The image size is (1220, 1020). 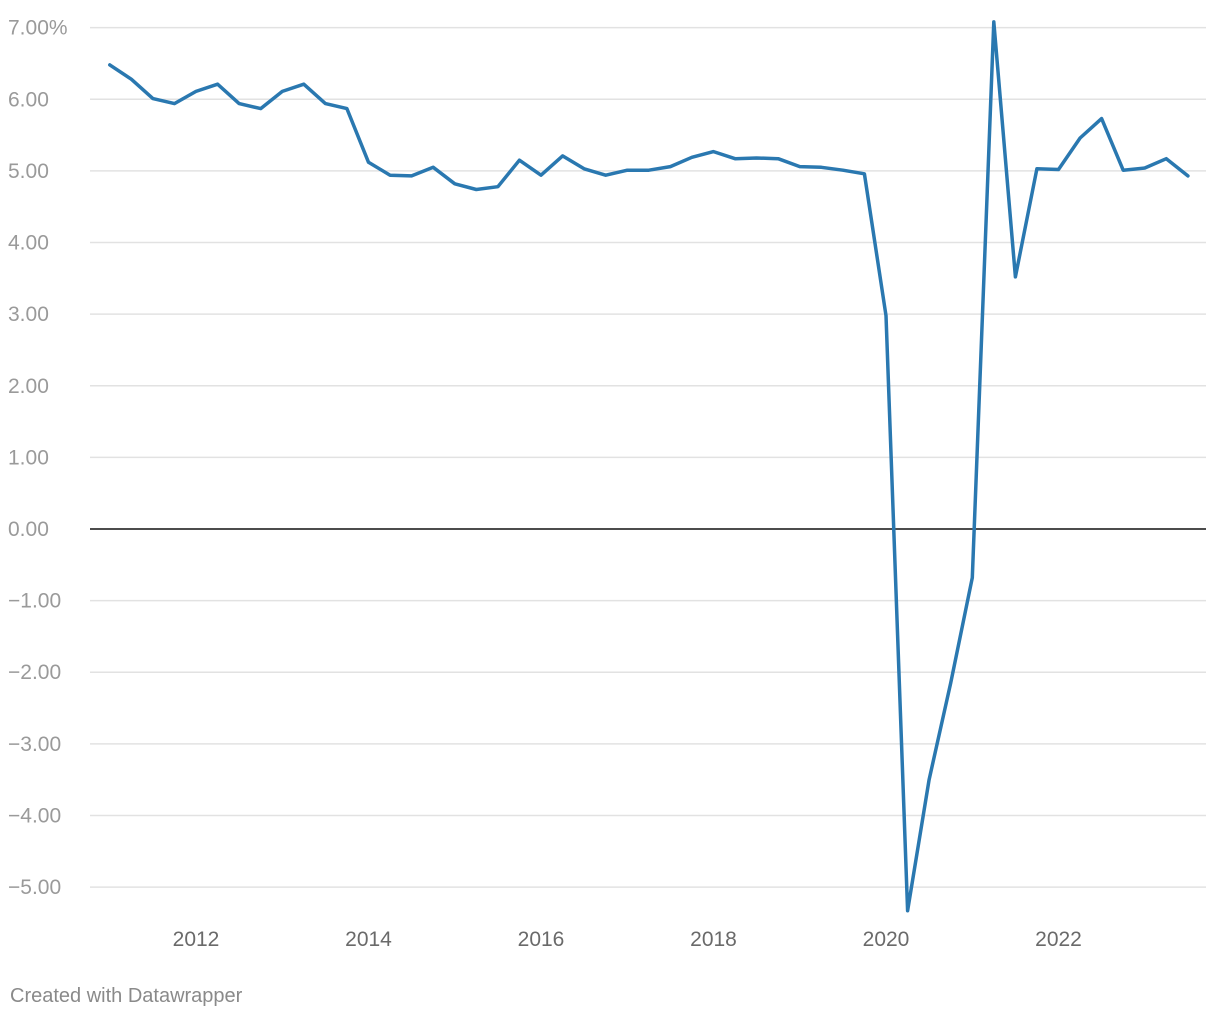 What do you see at coordinates (34, 744) in the screenshot?
I see `y-tick-label: −3.00` at bounding box center [34, 744].